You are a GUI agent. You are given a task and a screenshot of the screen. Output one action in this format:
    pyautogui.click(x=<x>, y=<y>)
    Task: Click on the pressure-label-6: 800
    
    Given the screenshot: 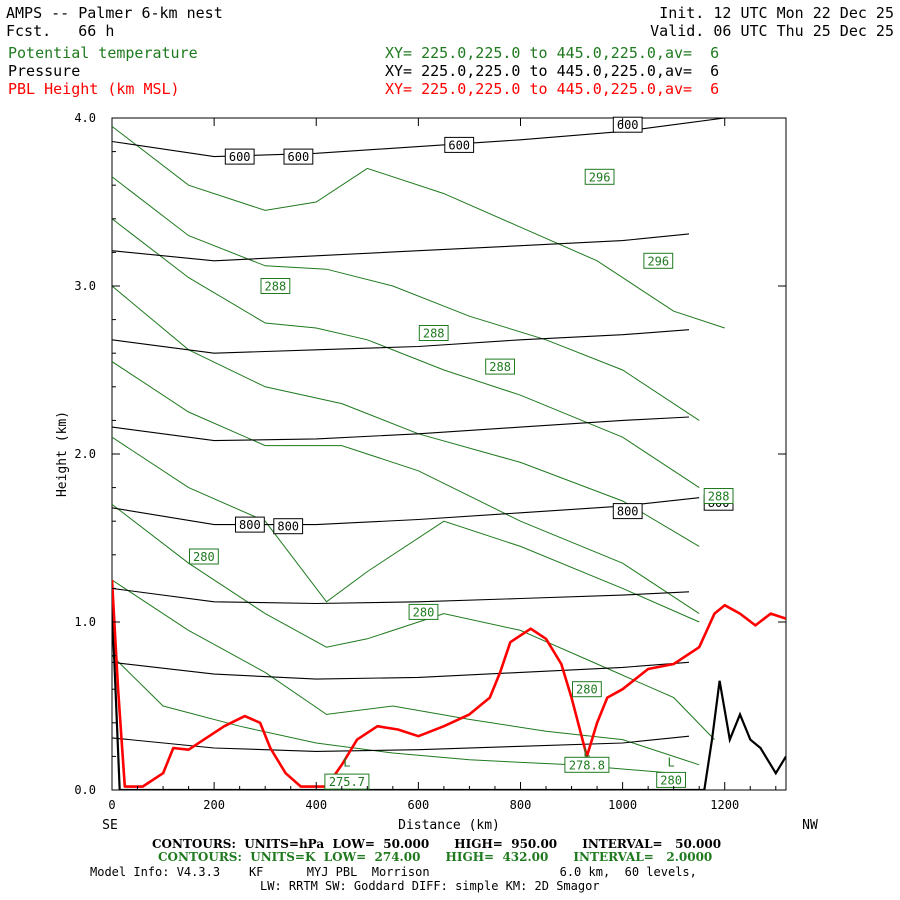 What is the action you would take?
    pyautogui.click(x=627, y=511)
    